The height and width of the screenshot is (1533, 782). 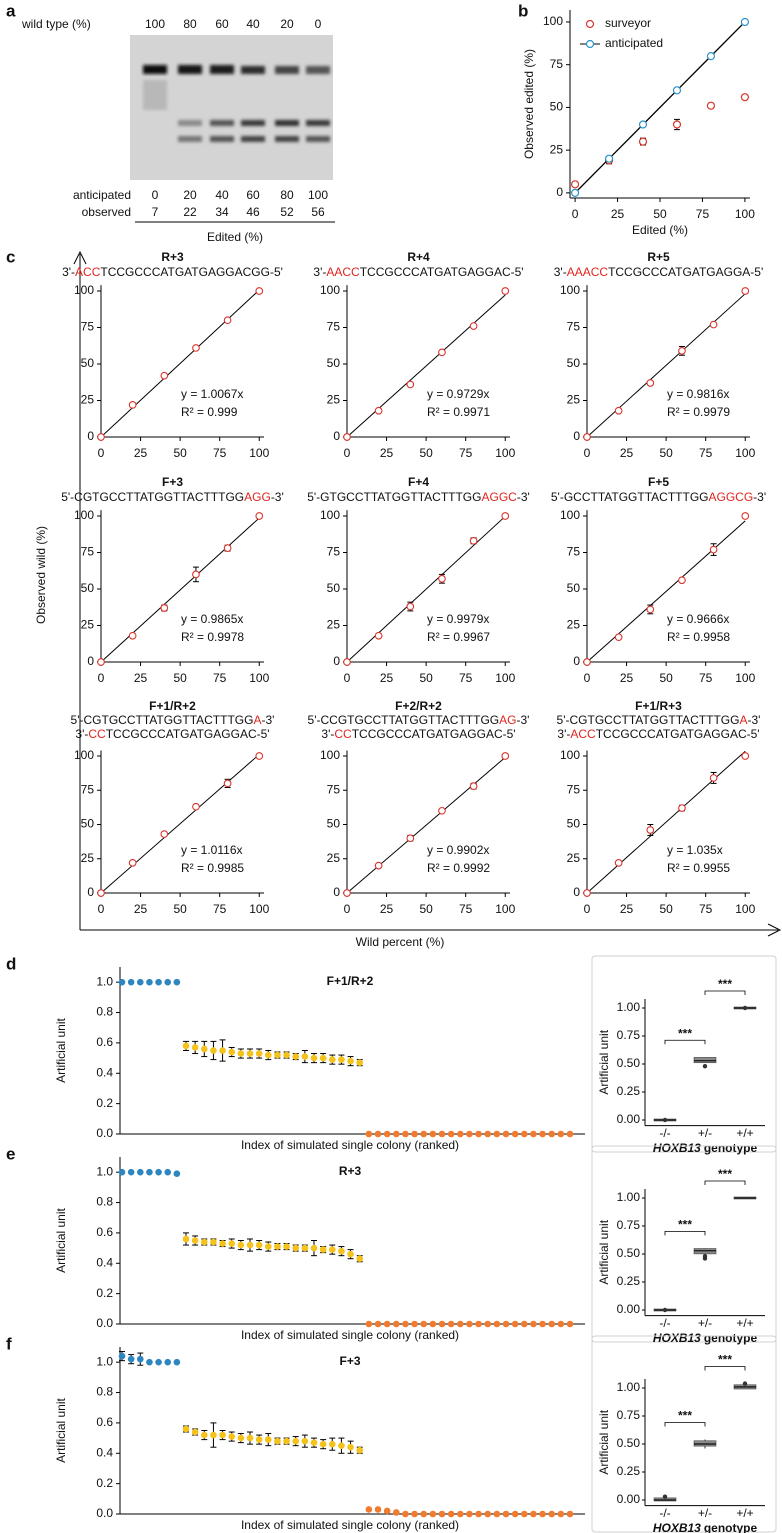 I want to click on significance-label: ***, so click(x=725, y=1174).